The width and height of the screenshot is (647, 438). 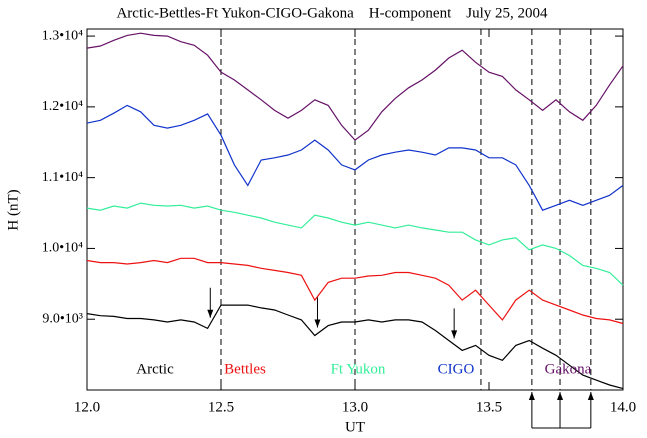 What do you see at coordinates (62, 177) in the screenshot?
I see `y-tick-label: 1.1•10⁴` at bounding box center [62, 177].